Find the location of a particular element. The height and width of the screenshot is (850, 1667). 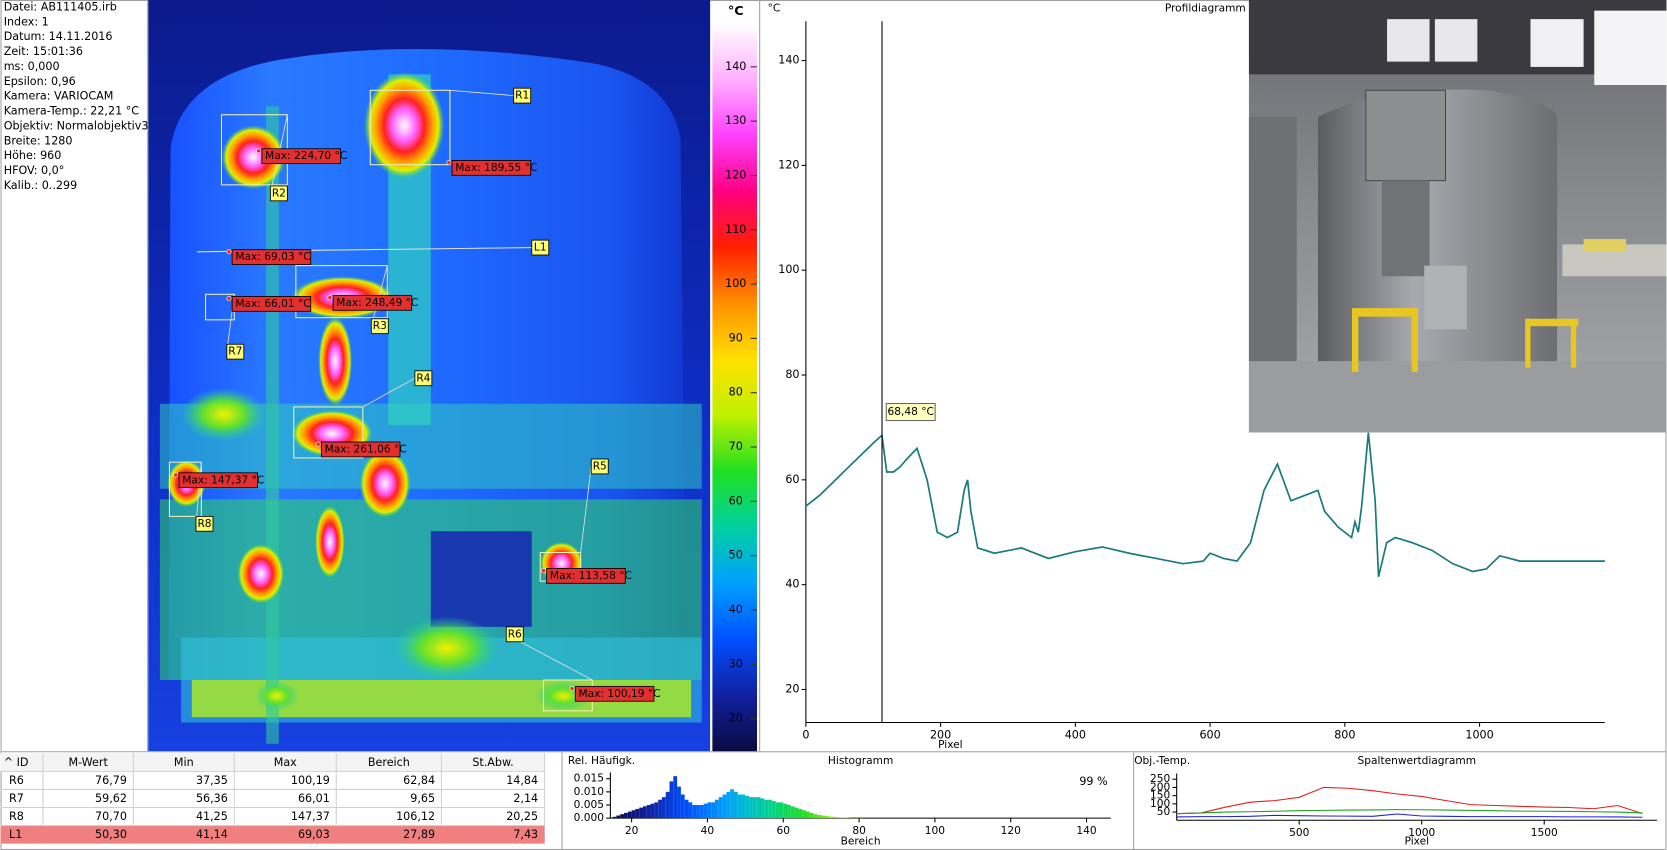

color-bar-tick-label: 140 is located at coordinates (735, 66).